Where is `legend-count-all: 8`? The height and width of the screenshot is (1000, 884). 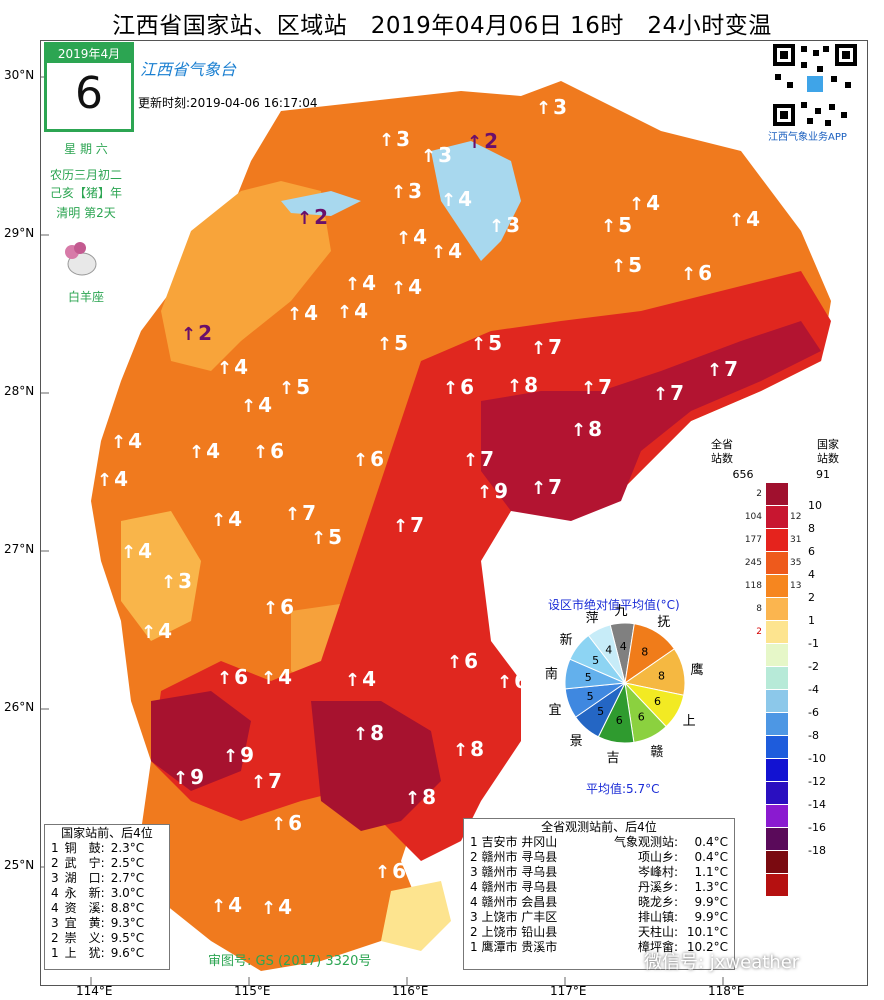 legend-count-all: 8 is located at coordinates (759, 609).